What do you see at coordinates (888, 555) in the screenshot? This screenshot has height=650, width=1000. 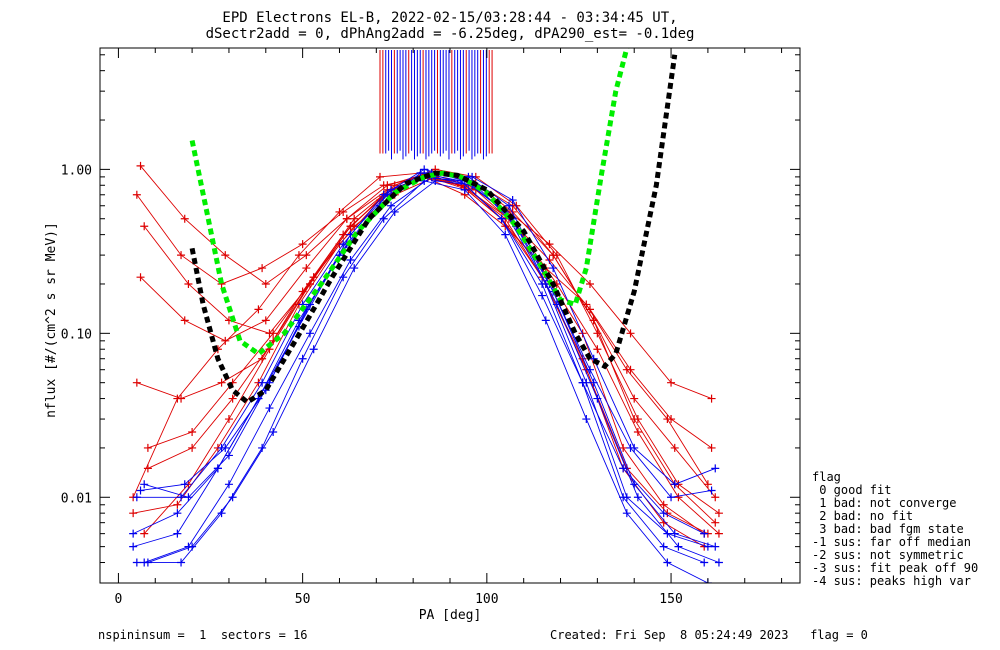 I see `legend-item: -2 sus: not symmetric` at bounding box center [888, 555].